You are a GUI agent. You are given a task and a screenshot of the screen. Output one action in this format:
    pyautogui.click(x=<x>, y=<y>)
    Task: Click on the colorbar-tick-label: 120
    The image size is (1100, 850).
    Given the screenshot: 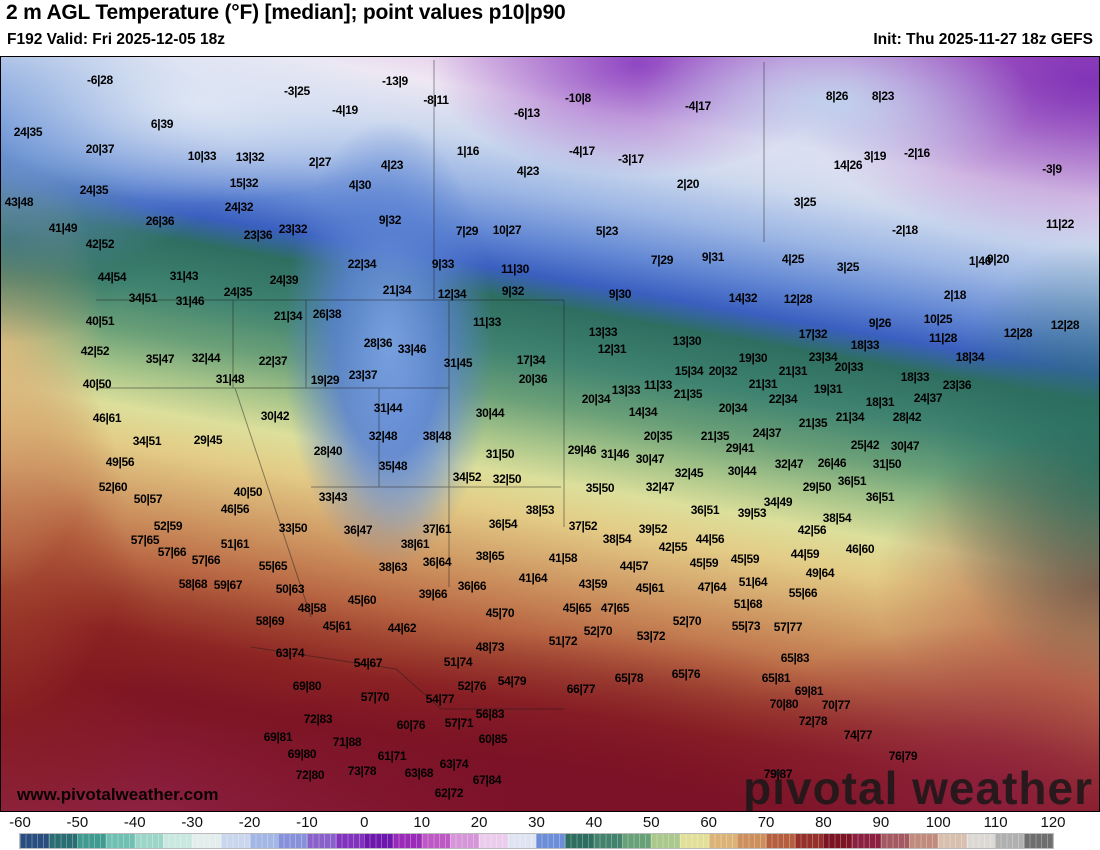 What is the action you would take?
    pyautogui.click(x=1053, y=822)
    